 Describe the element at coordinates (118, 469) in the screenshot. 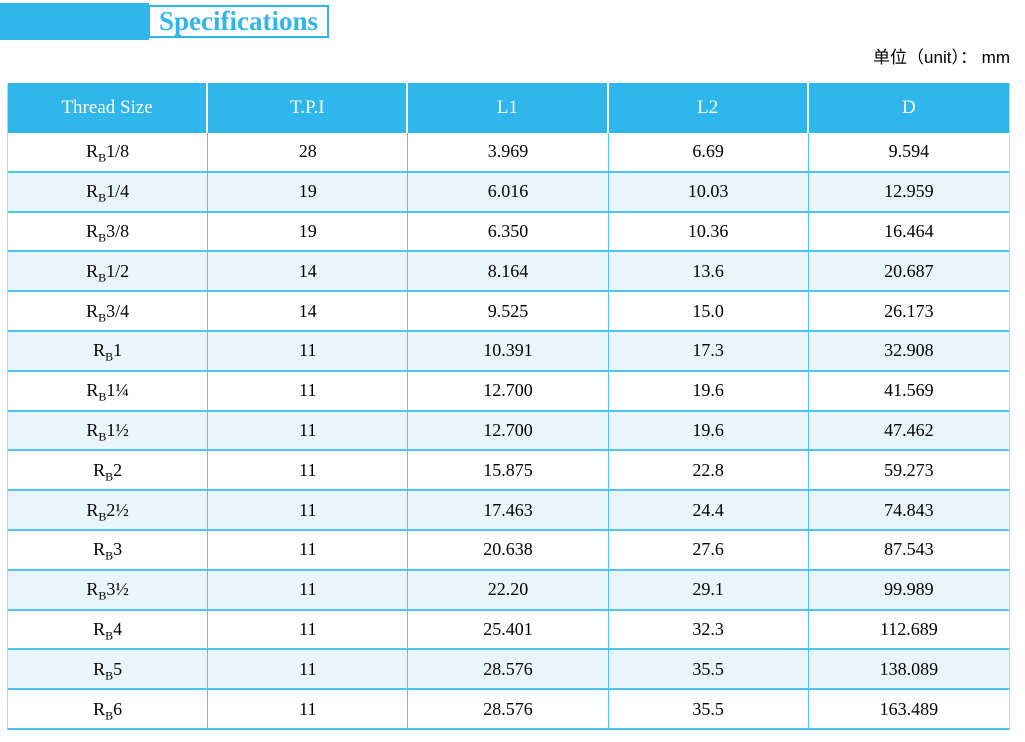

I see `thread-size: 2` at that location.